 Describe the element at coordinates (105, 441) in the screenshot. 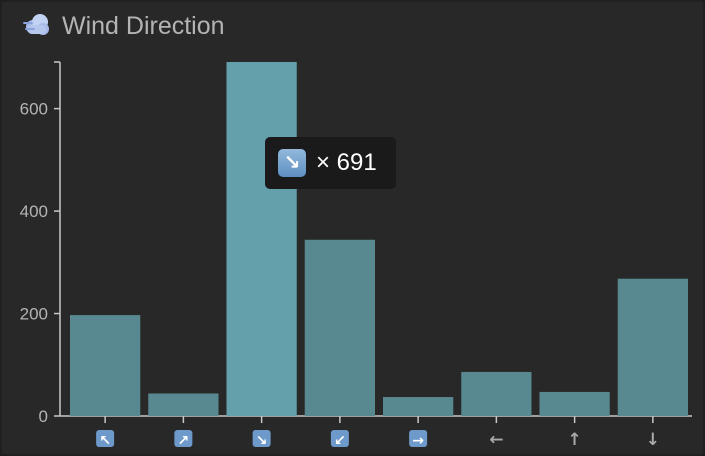

I see `x-tick-label: ↖` at that location.